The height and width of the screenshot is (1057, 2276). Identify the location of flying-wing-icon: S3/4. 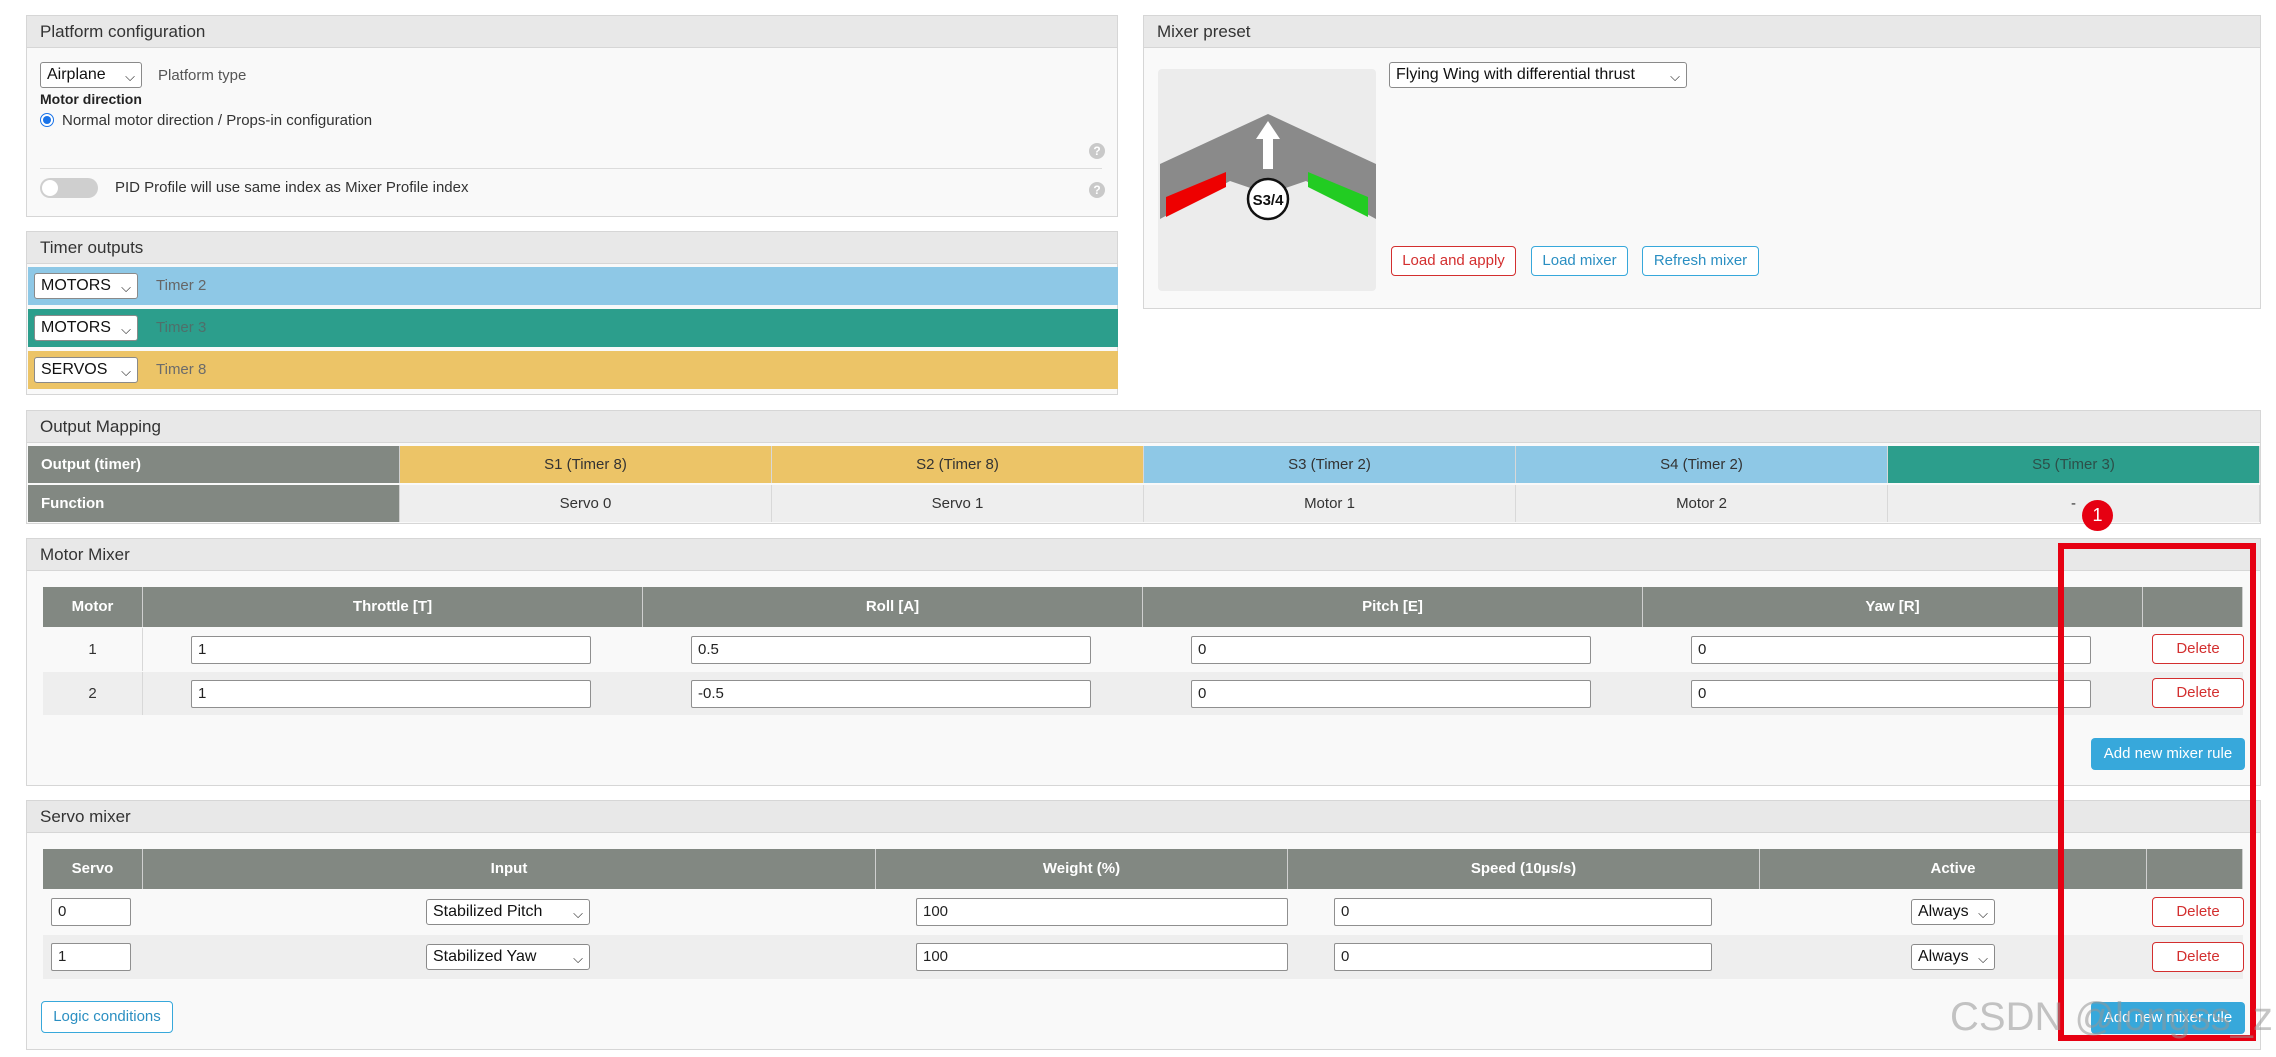
(1268, 167).